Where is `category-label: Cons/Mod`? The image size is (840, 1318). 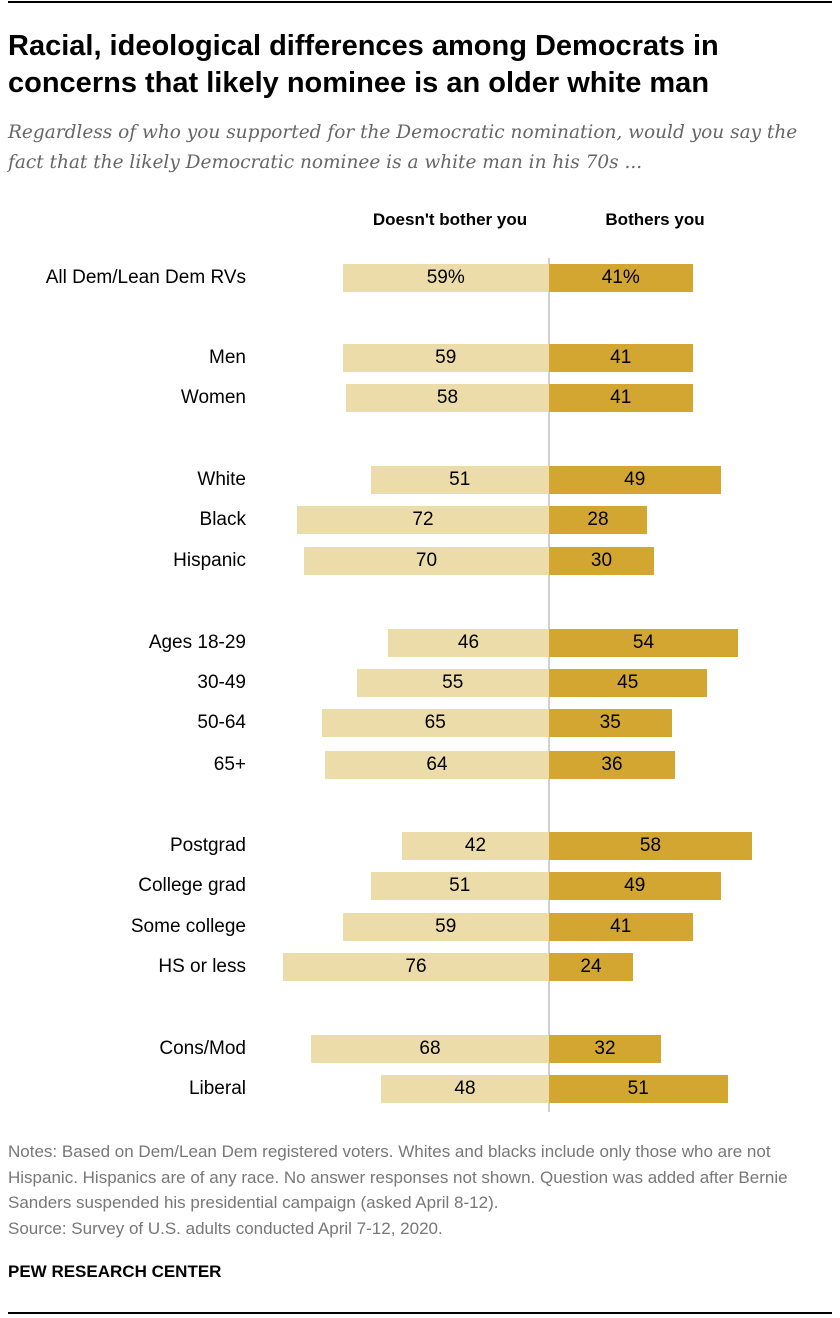 category-label: Cons/Mod is located at coordinates (202, 1048).